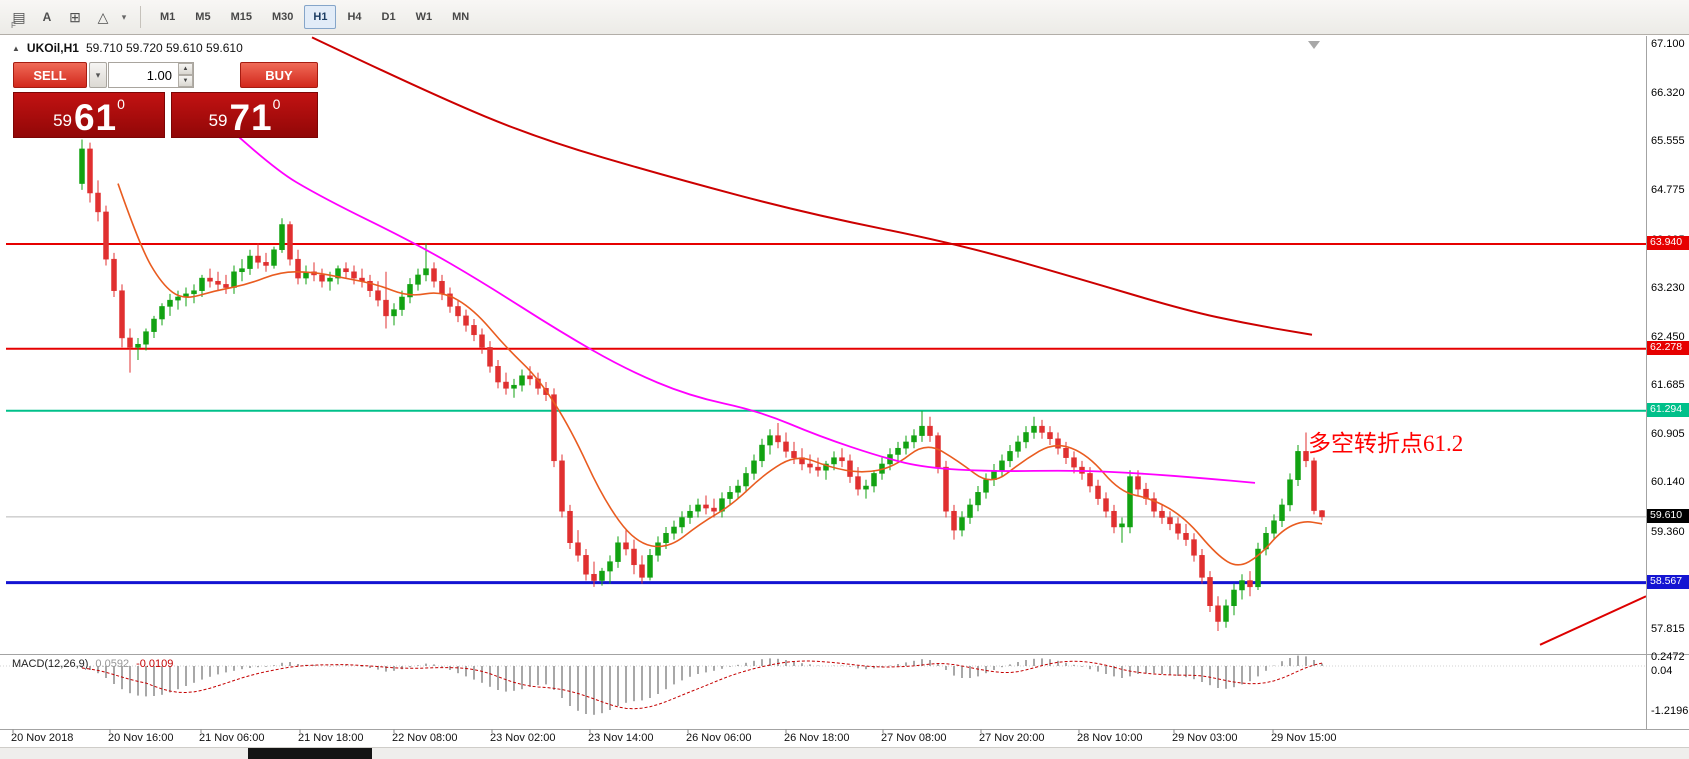 The image size is (1689, 759). What do you see at coordinates (1668, 657) in the screenshot?
I see `macd-axis-label: 0.2472` at bounding box center [1668, 657].